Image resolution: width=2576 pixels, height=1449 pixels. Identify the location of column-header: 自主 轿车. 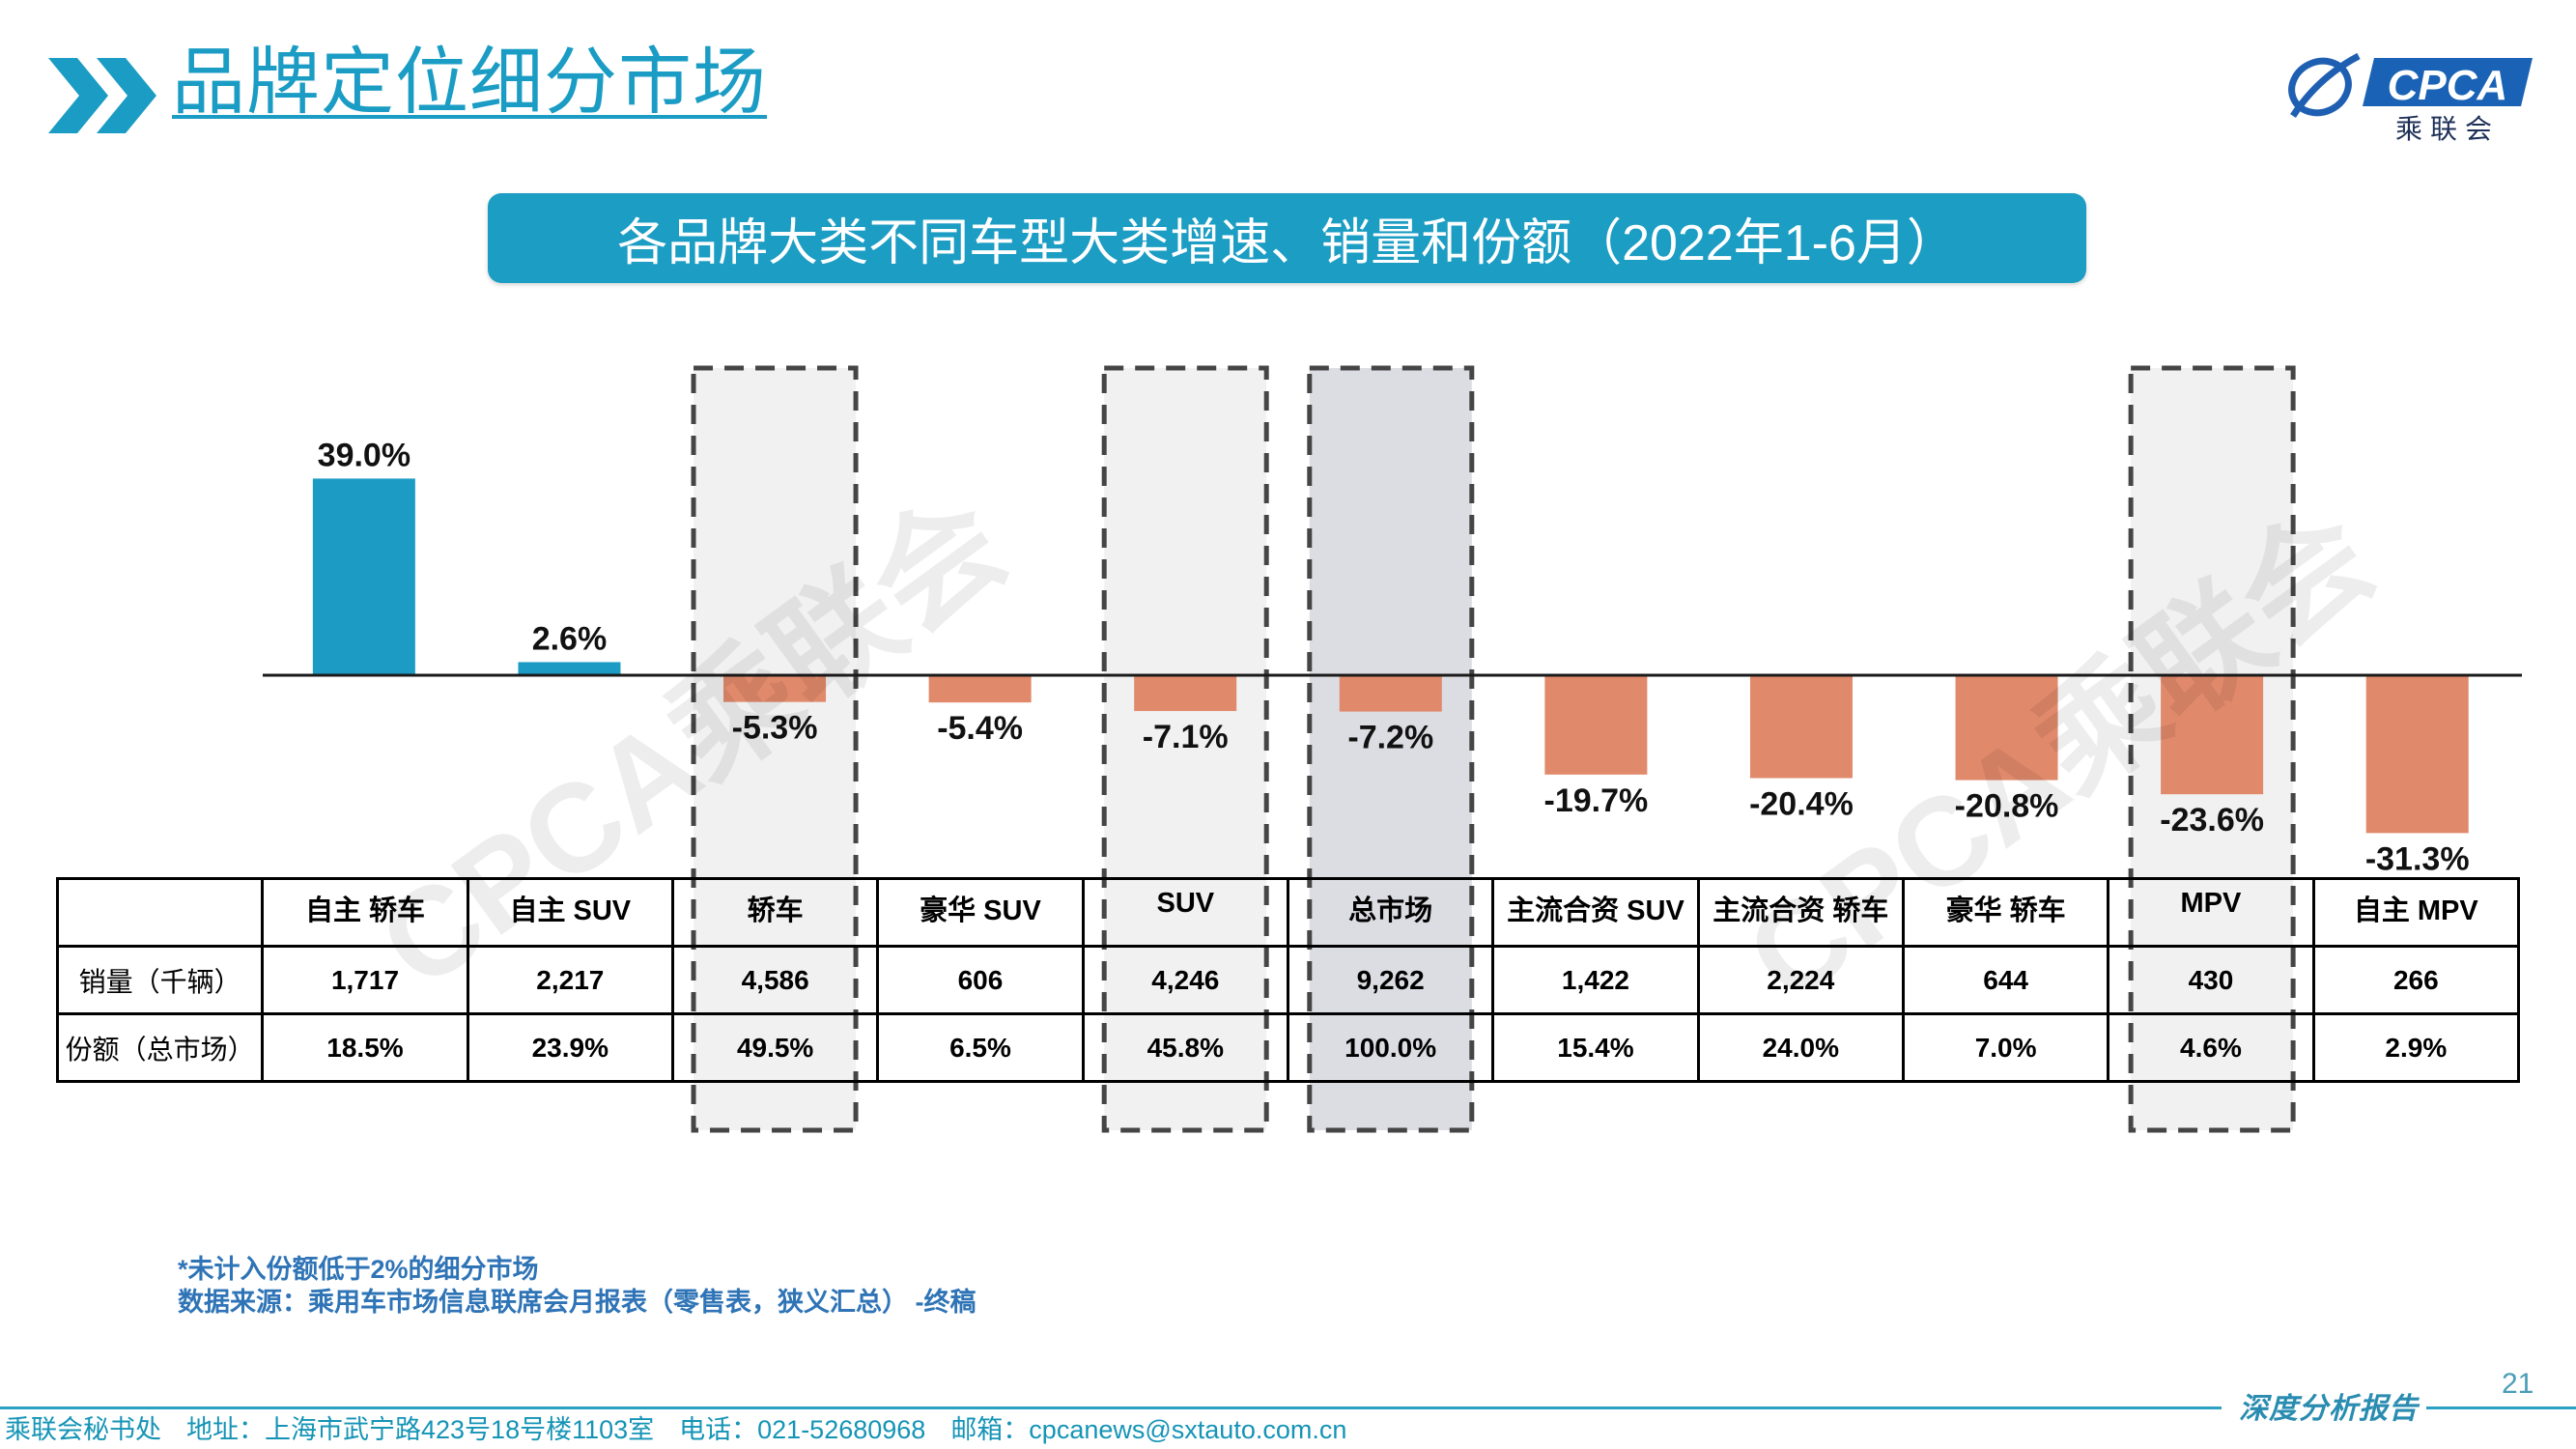
(365, 912).